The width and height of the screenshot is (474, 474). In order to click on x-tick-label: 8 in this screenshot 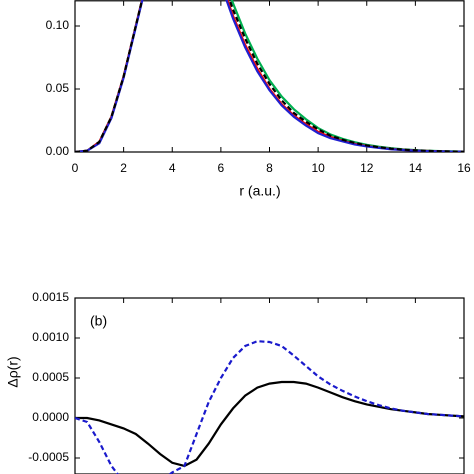, I will do `click(269, 168)`.